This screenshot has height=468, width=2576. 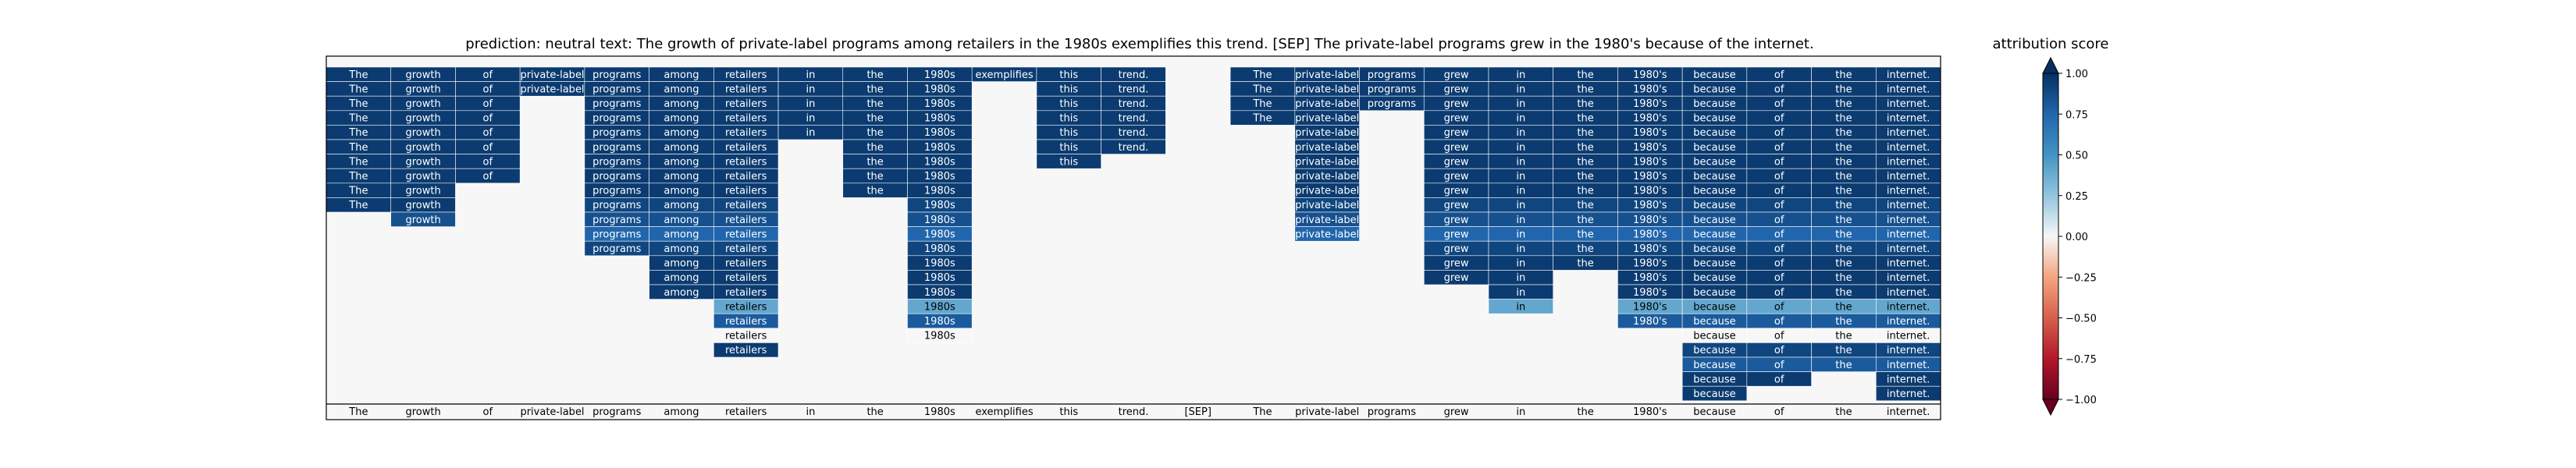 What do you see at coordinates (1843, 412) in the screenshot?
I see `token-label: the` at bounding box center [1843, 412].